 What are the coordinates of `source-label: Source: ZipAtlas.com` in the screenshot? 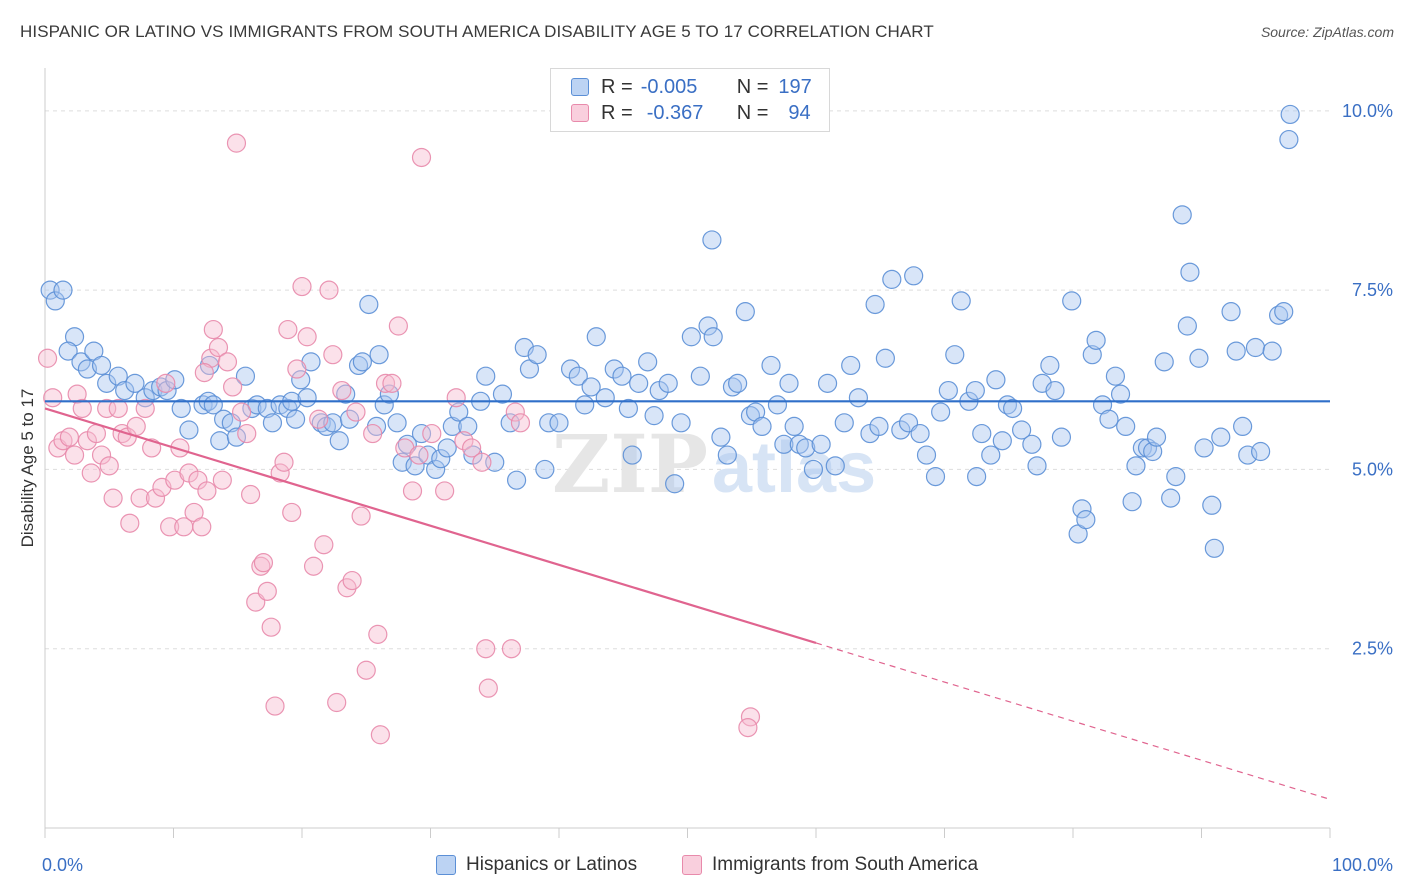 It's located at (1327, 32).